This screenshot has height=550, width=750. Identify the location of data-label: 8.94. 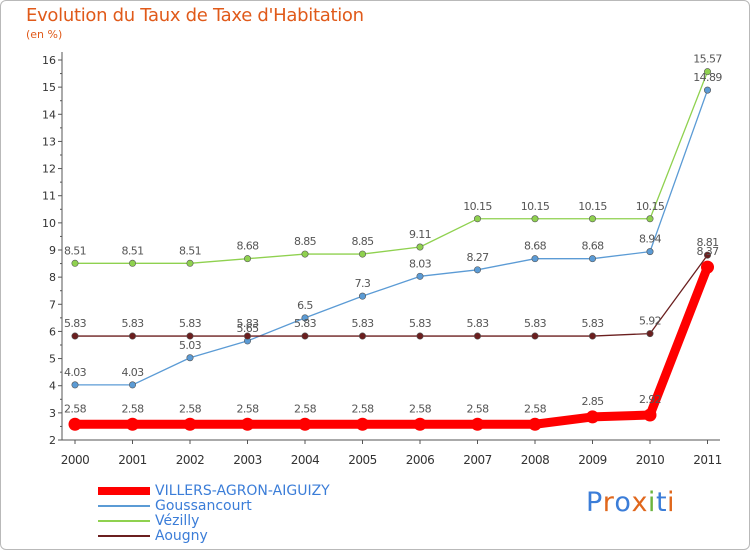
(650, 239).